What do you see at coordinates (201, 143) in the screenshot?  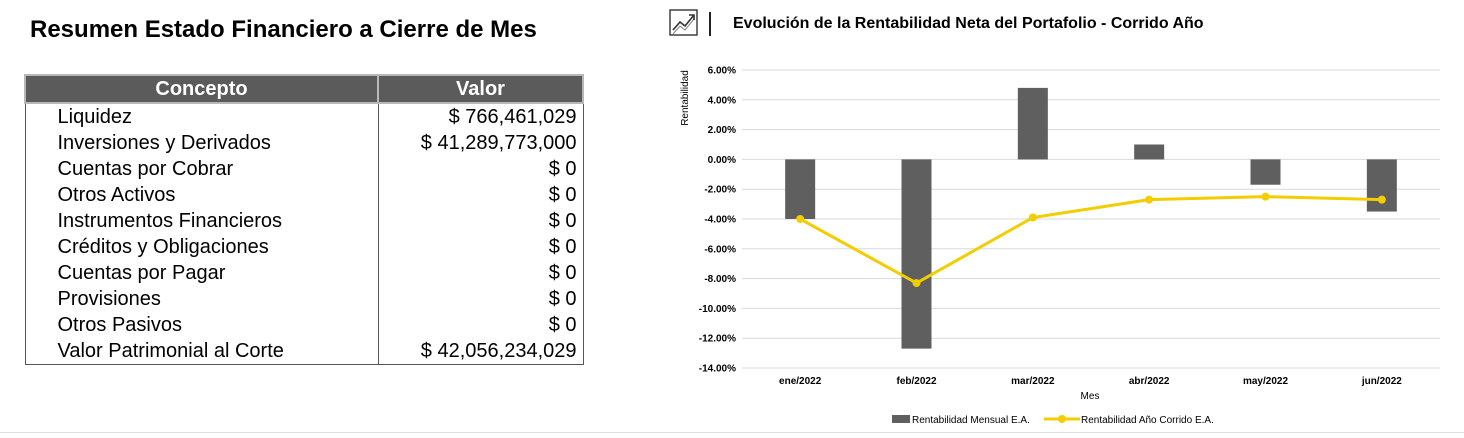 I see `row-concept: Inversiones y Derivados` at bounding box center [201, 143].